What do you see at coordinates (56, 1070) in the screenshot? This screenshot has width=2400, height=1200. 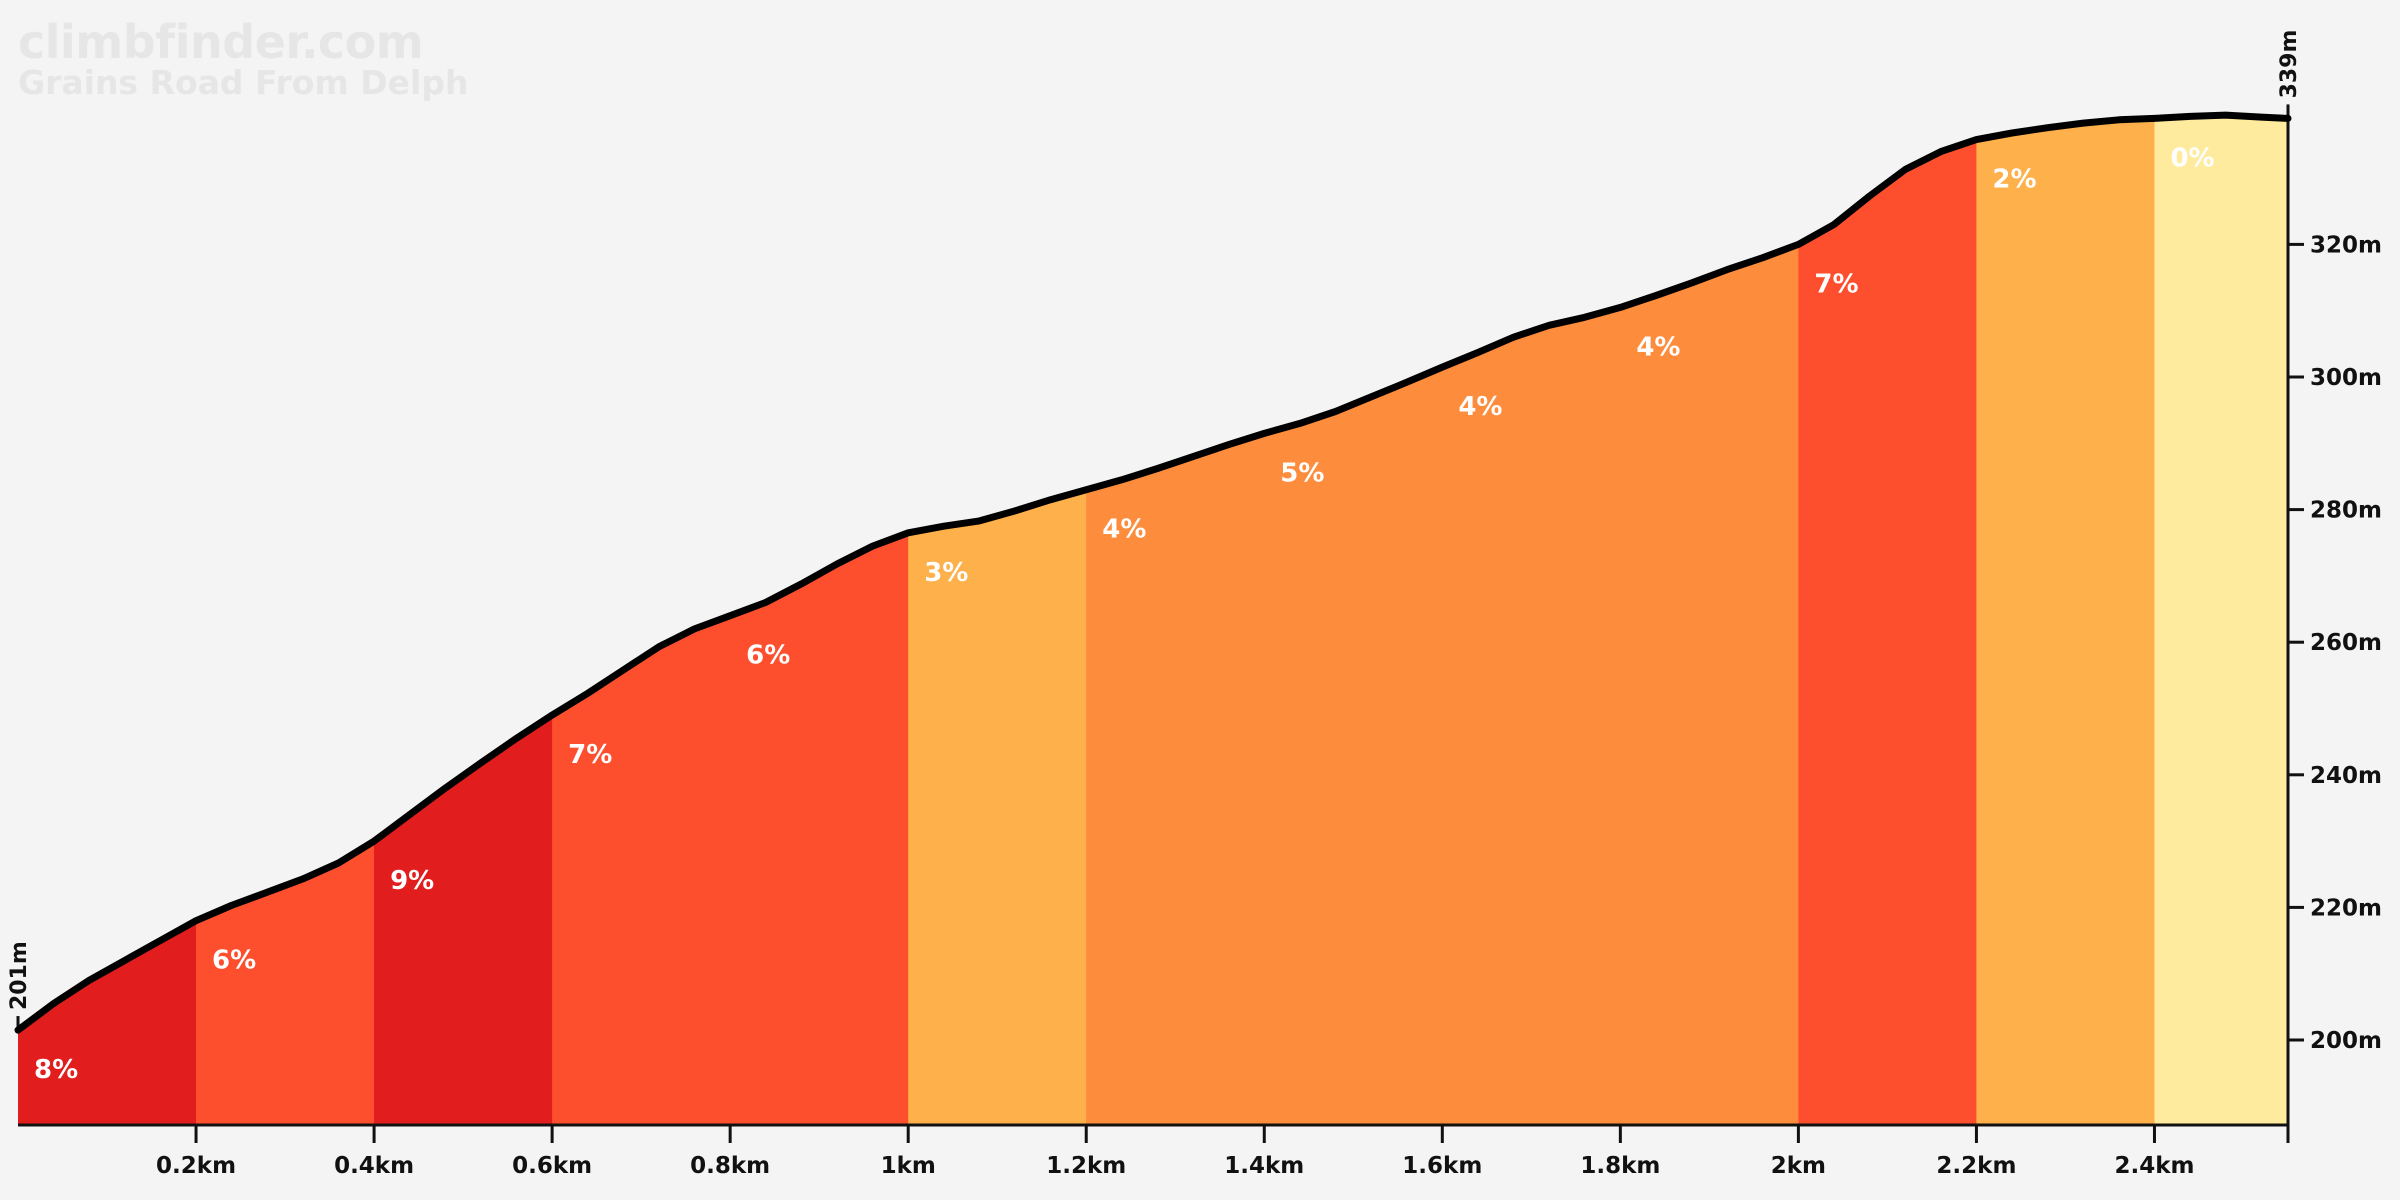 I see `grade-label-1: 8%` at bounding box center [56, 1070].